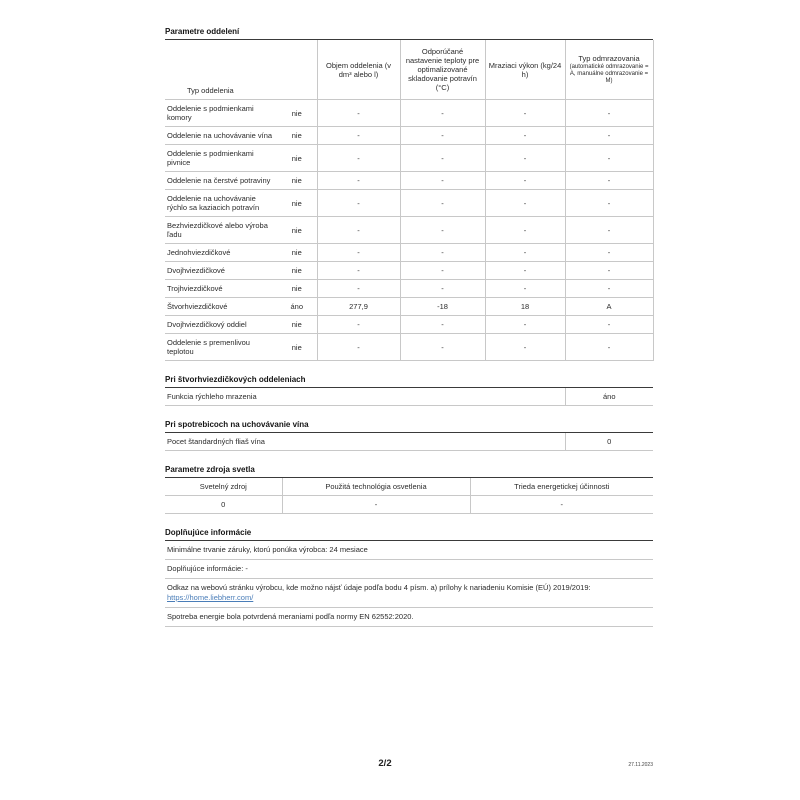  What do you see at coordinates (640, 765) in the screenshot?
I see `footer-date: 27.11.2023` at bounding box center [640, 765].